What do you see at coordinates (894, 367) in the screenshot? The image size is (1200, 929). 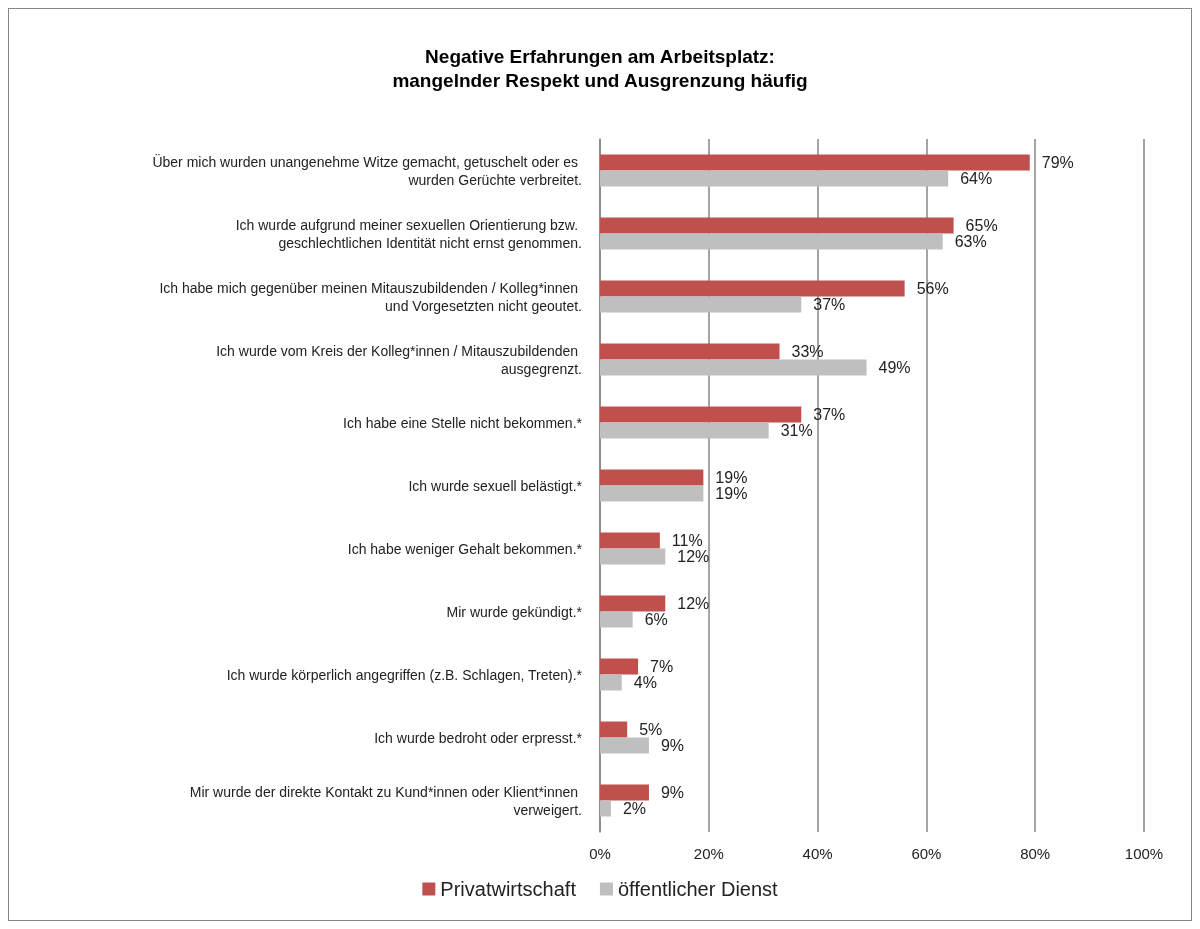 I see `data-label: 49%` at bounding box center [894, 367].